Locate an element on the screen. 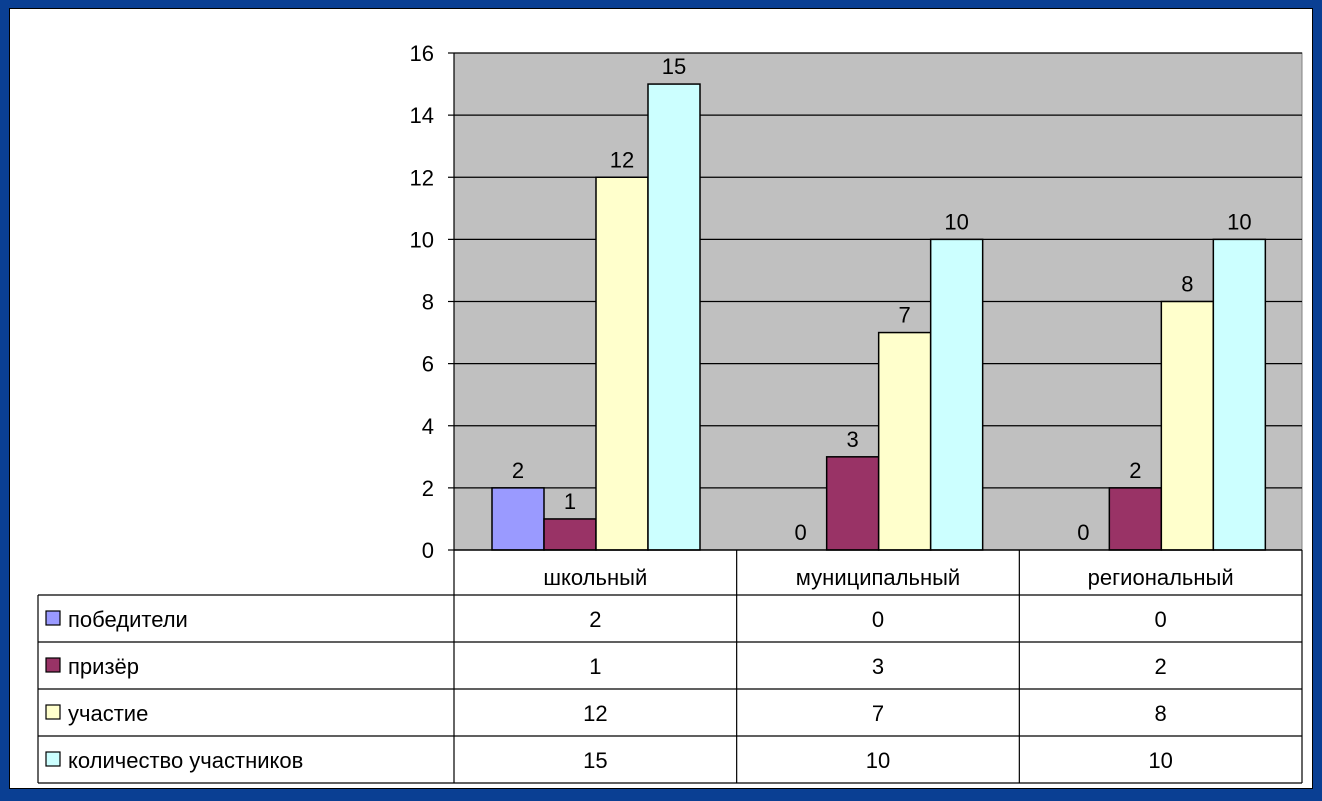 This screenshot has height=801, width=1322. category-label: региональный is located at coordinates (1161, 577).